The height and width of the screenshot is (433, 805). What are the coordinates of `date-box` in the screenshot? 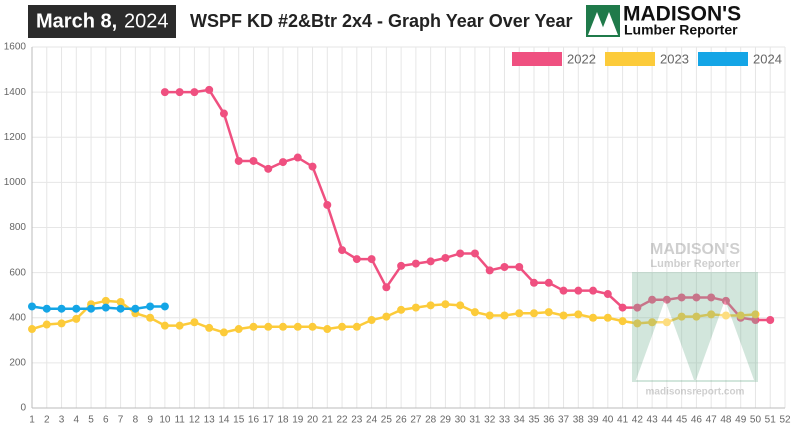 It's located at (102, 21).